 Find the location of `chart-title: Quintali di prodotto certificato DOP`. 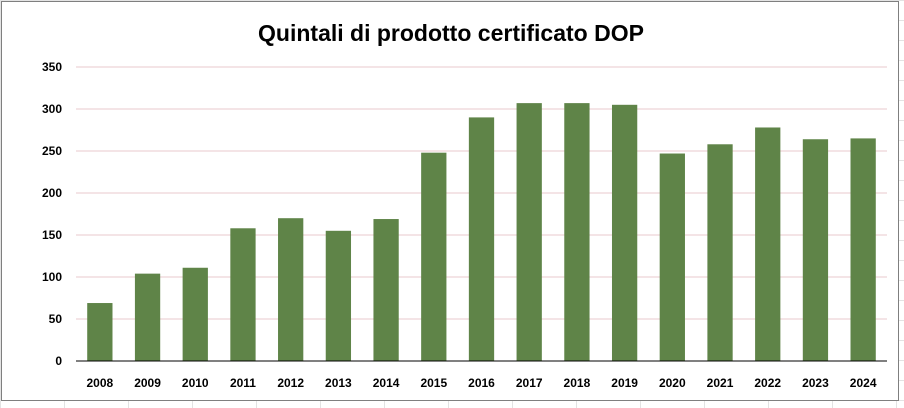

chart-title: Quintali di prodotto certificato DOP is located at coordinates (451, 33).